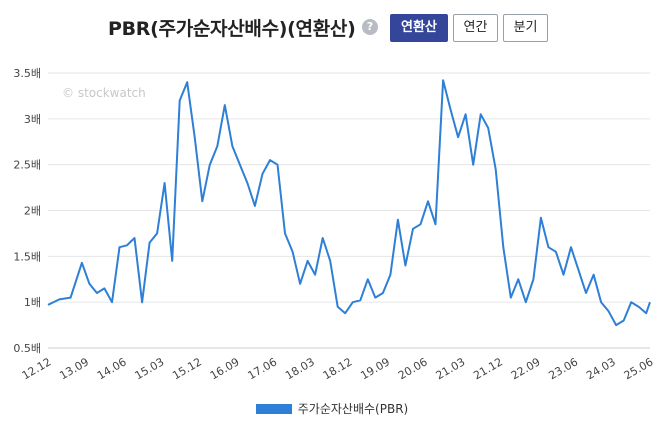 This screenshot has width=664, height=429. I want to click on legend-swatch, so click(273, 408).